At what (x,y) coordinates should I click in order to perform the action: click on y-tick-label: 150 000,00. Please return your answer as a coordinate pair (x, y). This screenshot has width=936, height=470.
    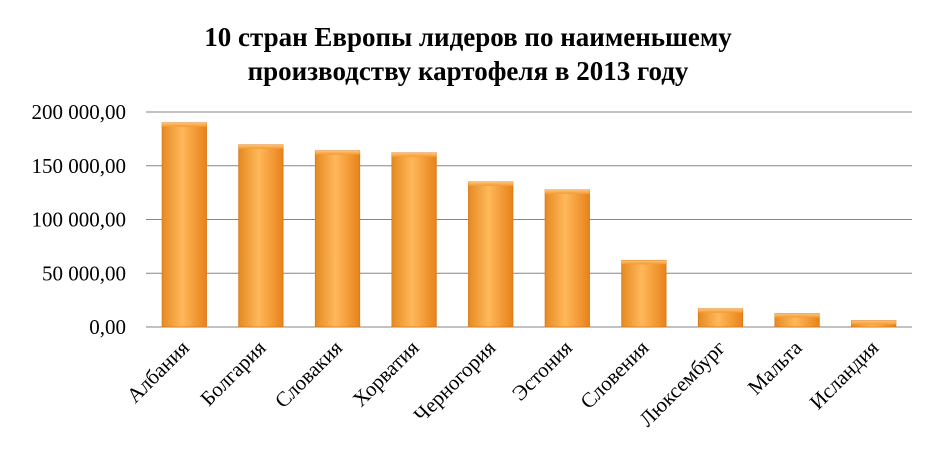
    Looking at the image, I should click on (79, 166).